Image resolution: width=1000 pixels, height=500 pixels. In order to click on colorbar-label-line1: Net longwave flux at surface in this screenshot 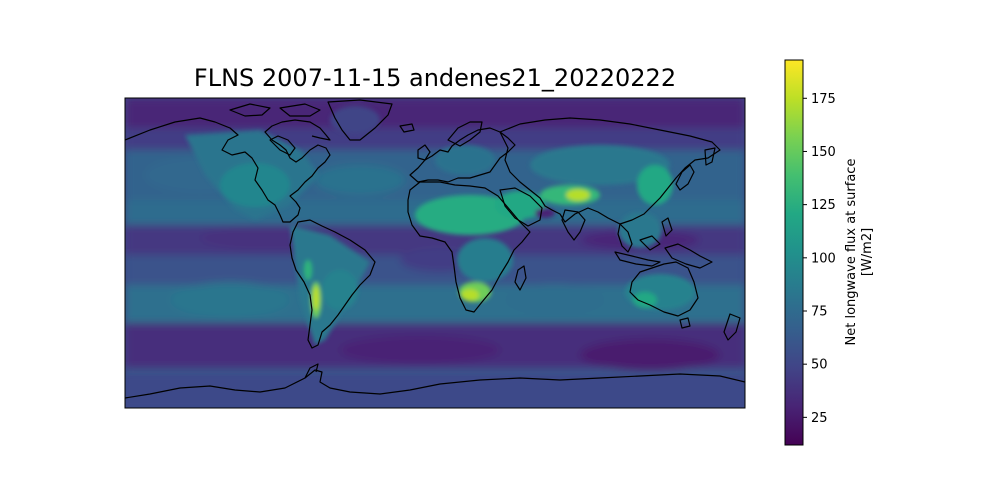, I will do `click(851, 252)`.